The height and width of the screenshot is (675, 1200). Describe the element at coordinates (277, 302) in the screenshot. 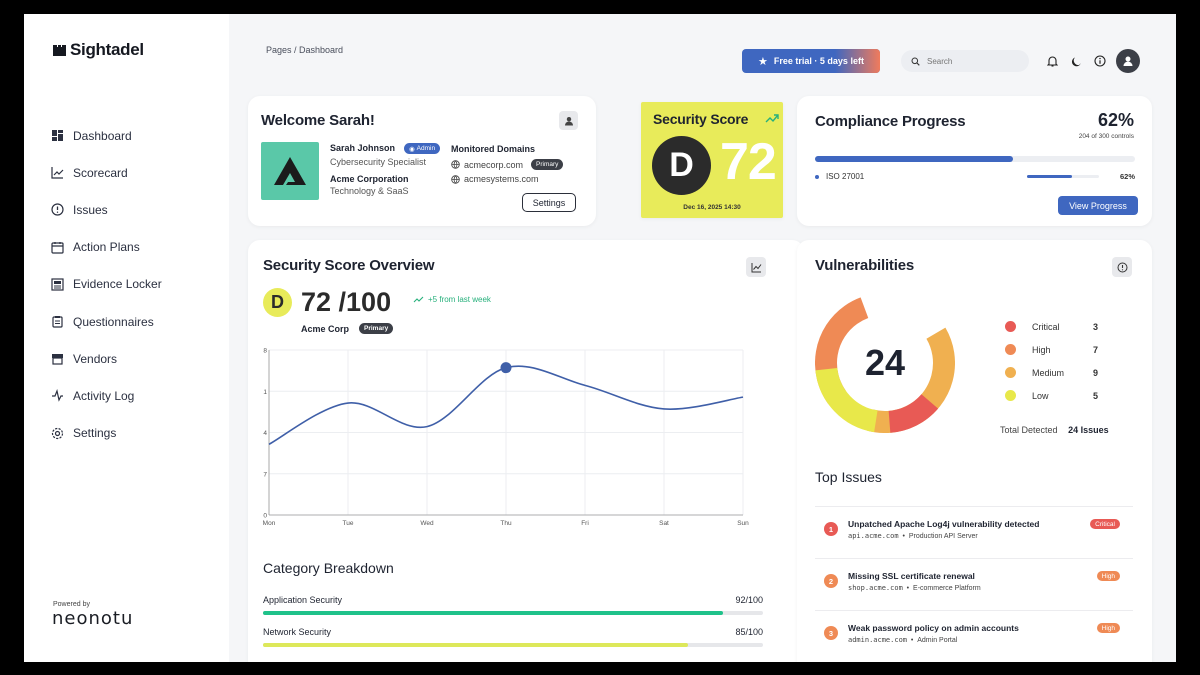

I see `overview-grade-badge: D` at that location.